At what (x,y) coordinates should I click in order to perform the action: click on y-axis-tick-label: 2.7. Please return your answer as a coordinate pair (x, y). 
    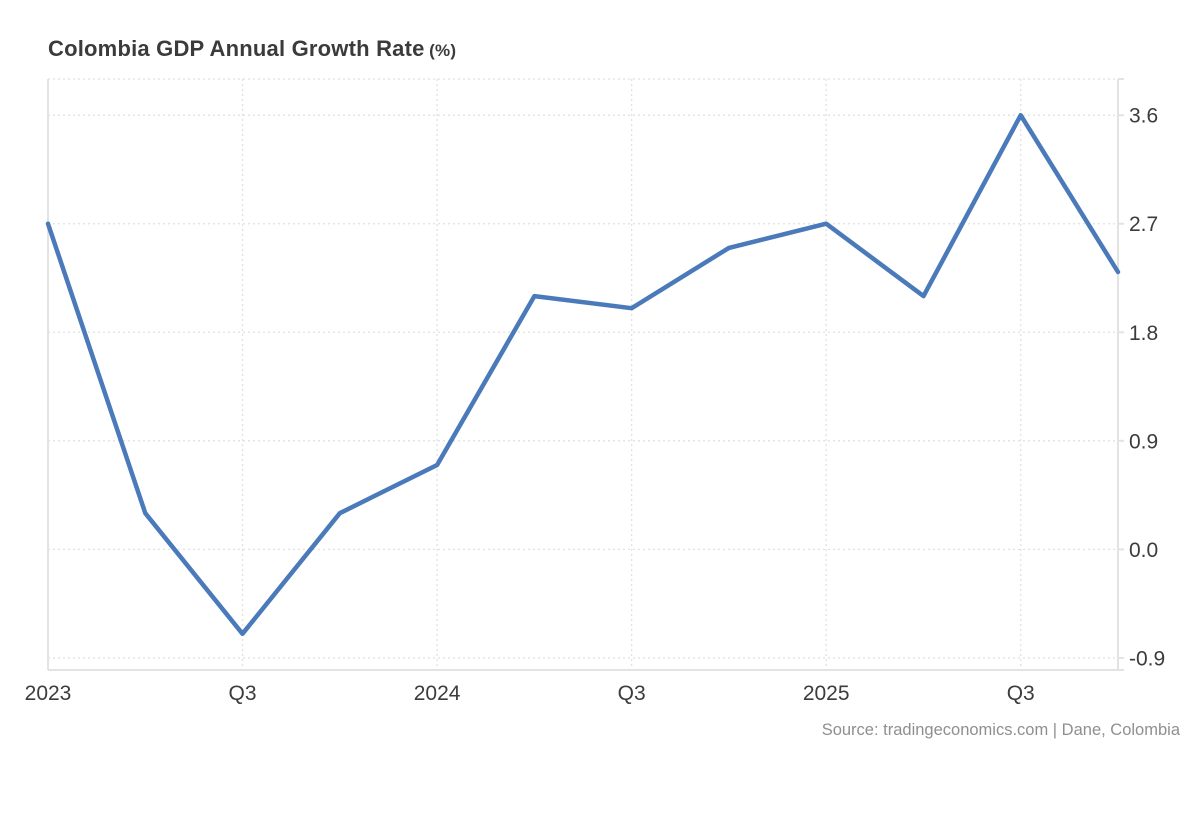
    Looking at the image, I should click on (1143, 224).